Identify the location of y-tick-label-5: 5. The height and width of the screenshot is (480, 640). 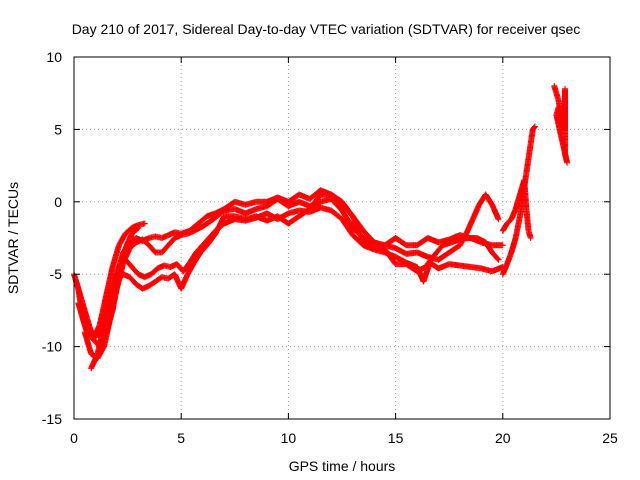
(58, 129).